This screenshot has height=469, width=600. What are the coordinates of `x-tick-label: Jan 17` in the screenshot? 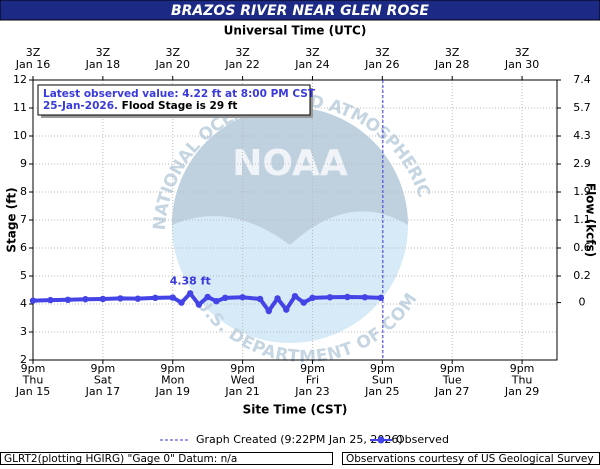 It's located at (102, 391).